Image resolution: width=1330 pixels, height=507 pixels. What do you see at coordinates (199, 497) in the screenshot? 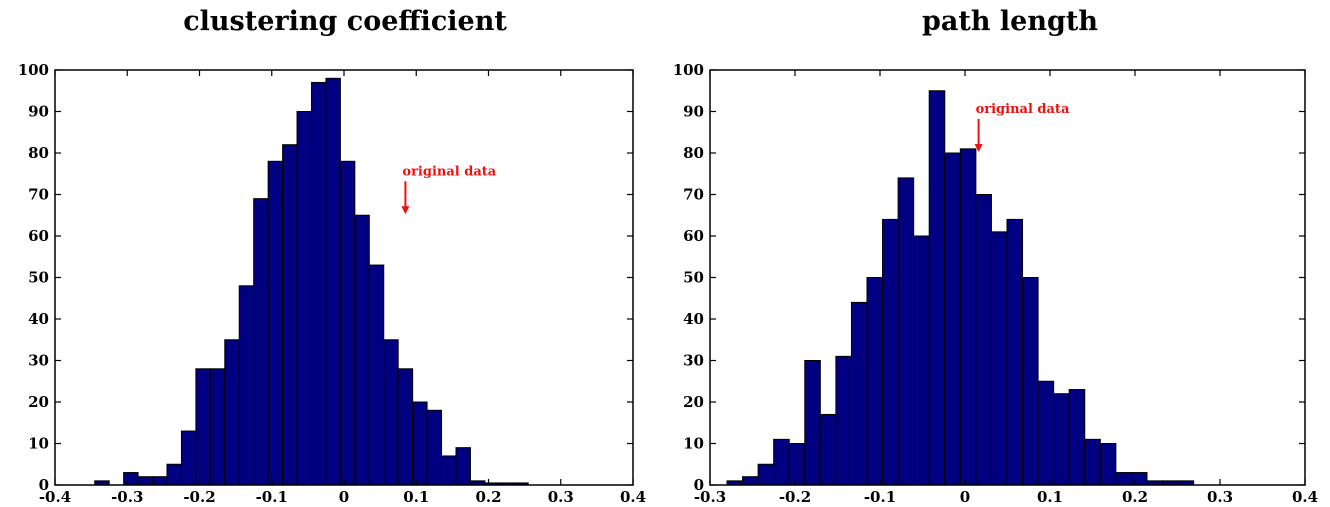
I see `x-tick-label: -0.2` at bounding box center [199, 497].